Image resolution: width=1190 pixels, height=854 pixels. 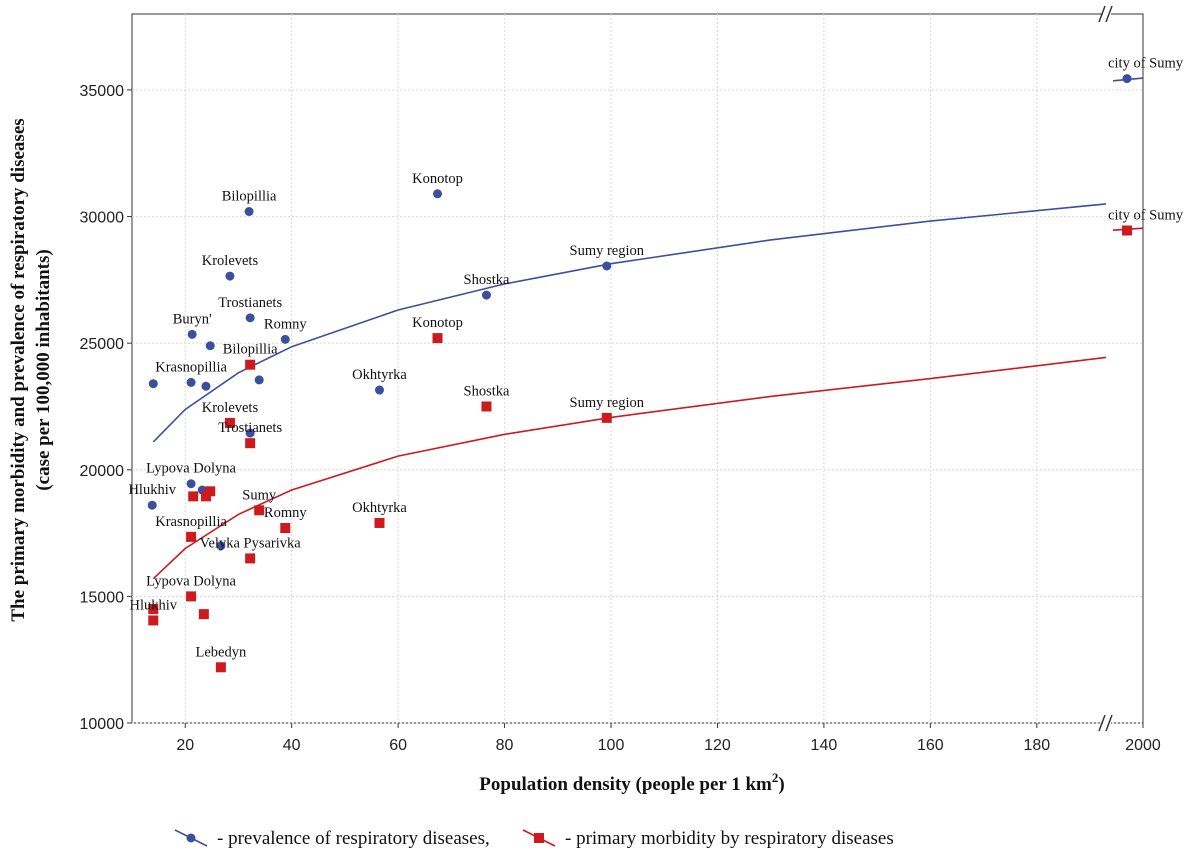 I want to click on point-label: Lebedyn, so click(x=221, y=652).